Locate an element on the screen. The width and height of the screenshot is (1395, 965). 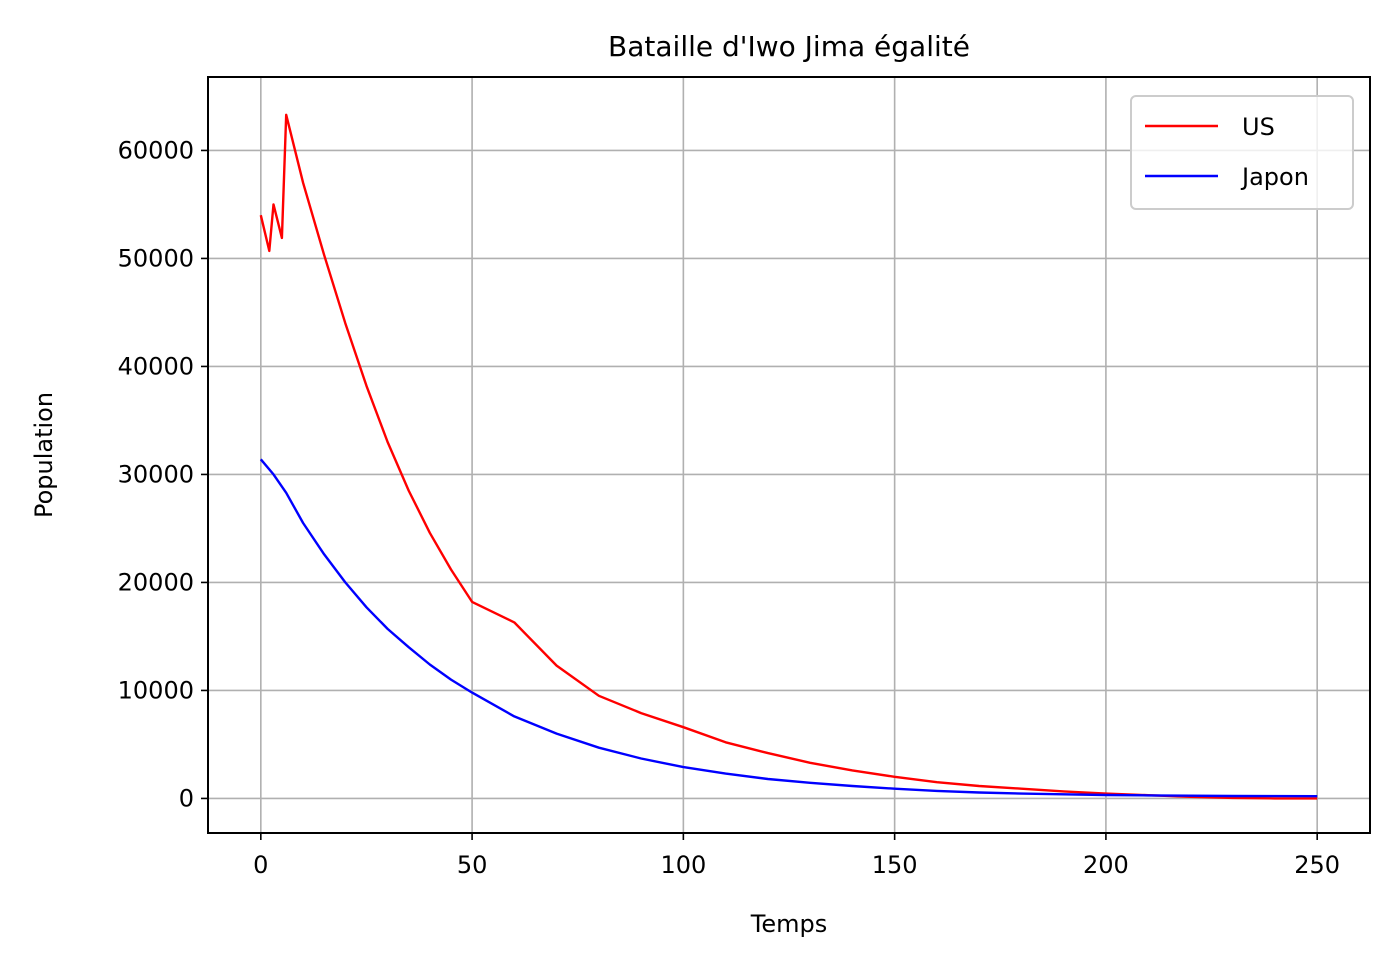
y-tick-label: 40000 is located at coordinates (156, 366).